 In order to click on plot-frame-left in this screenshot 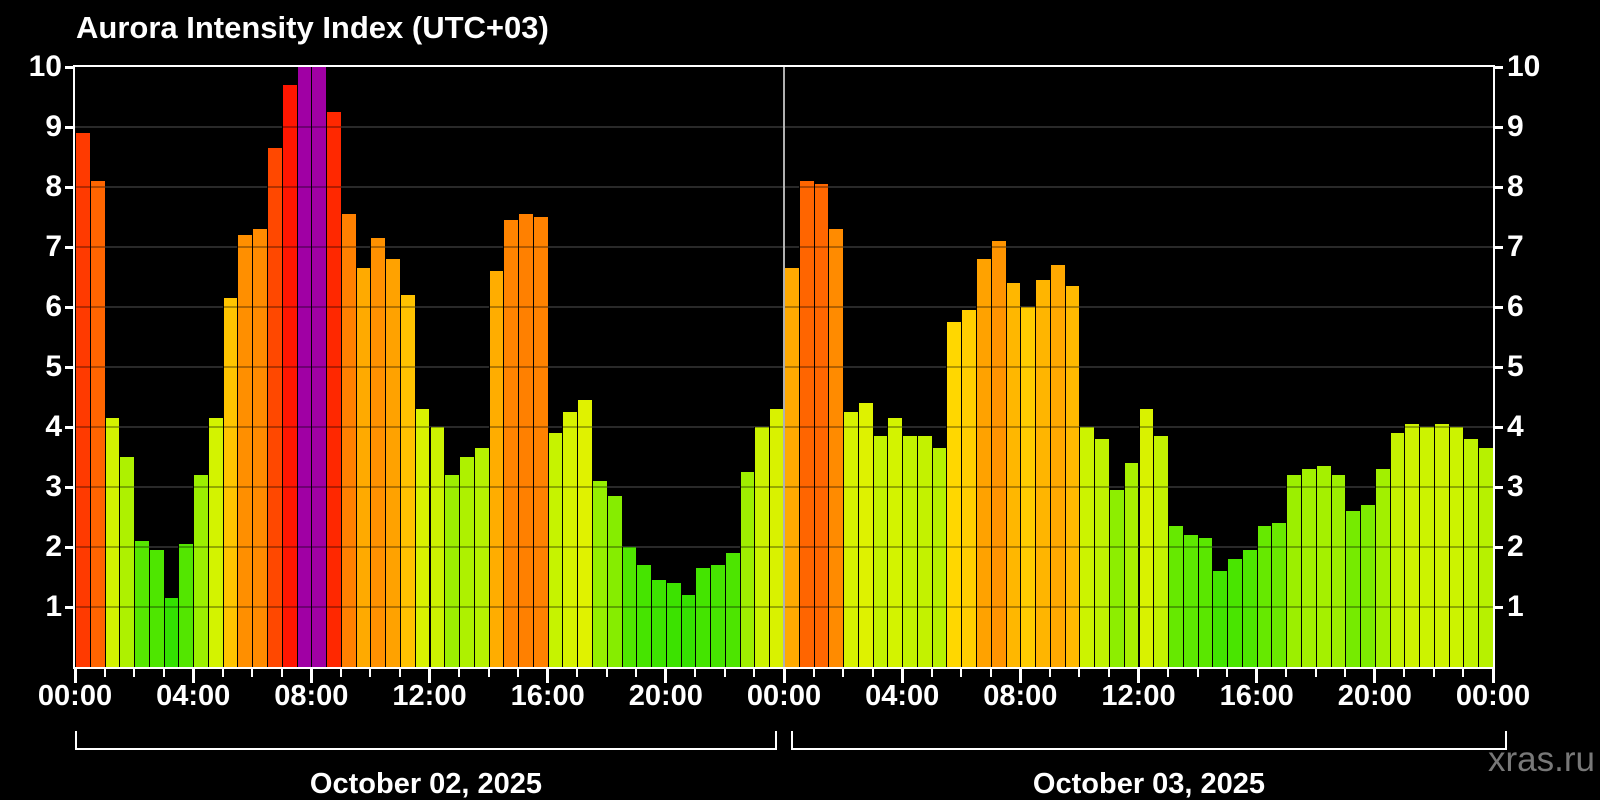, I will do `click(74, 367)`.